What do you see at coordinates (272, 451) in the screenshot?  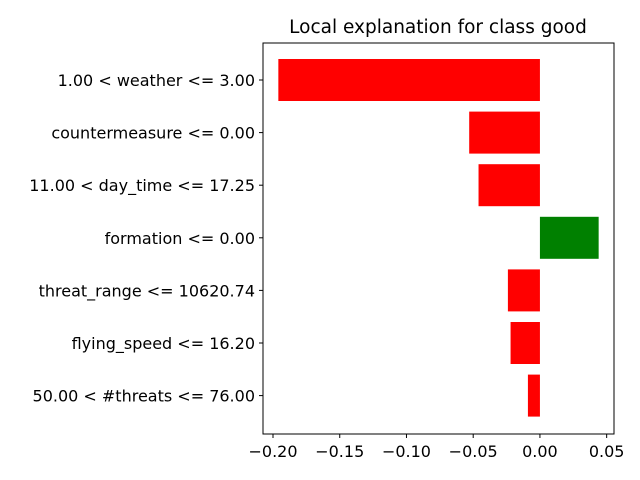 I see `x-tick-label: −0.20` at bounding box center [272, 451].